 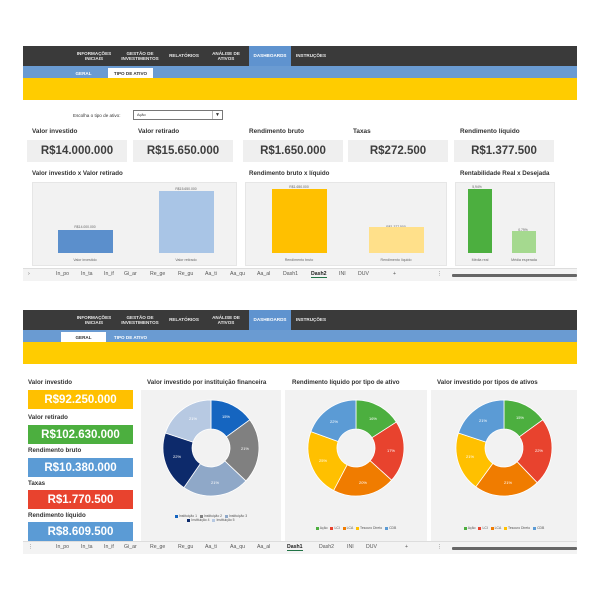 What do you see at coordinates (505, 173) in the screenshot?
I see `chart-title-rentabilidade: Rentabilidade Real x Desejada` at bounding box center [505, 173].